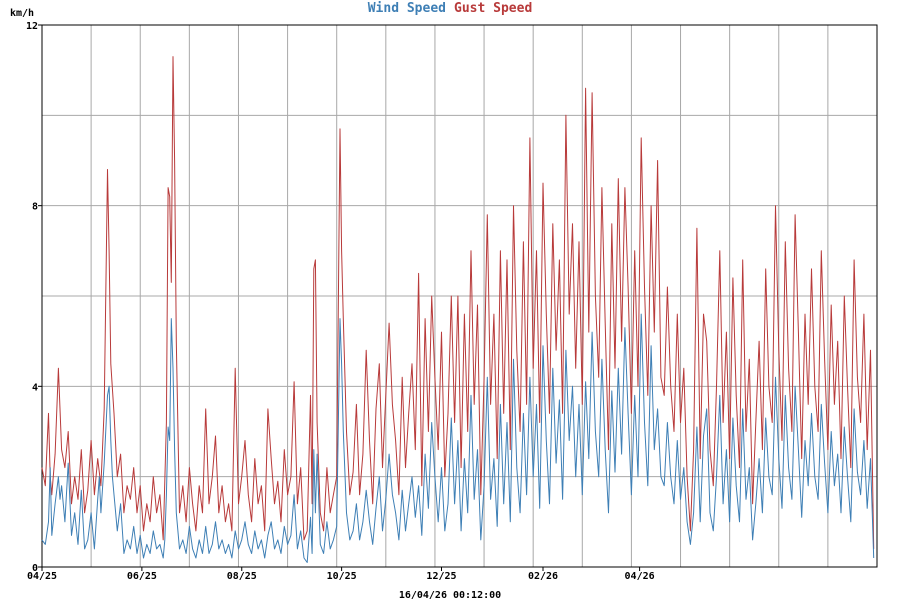 This screenshot has height=600, width=900. I want to click on x-tick-label: 10/25, so click(342, 576).